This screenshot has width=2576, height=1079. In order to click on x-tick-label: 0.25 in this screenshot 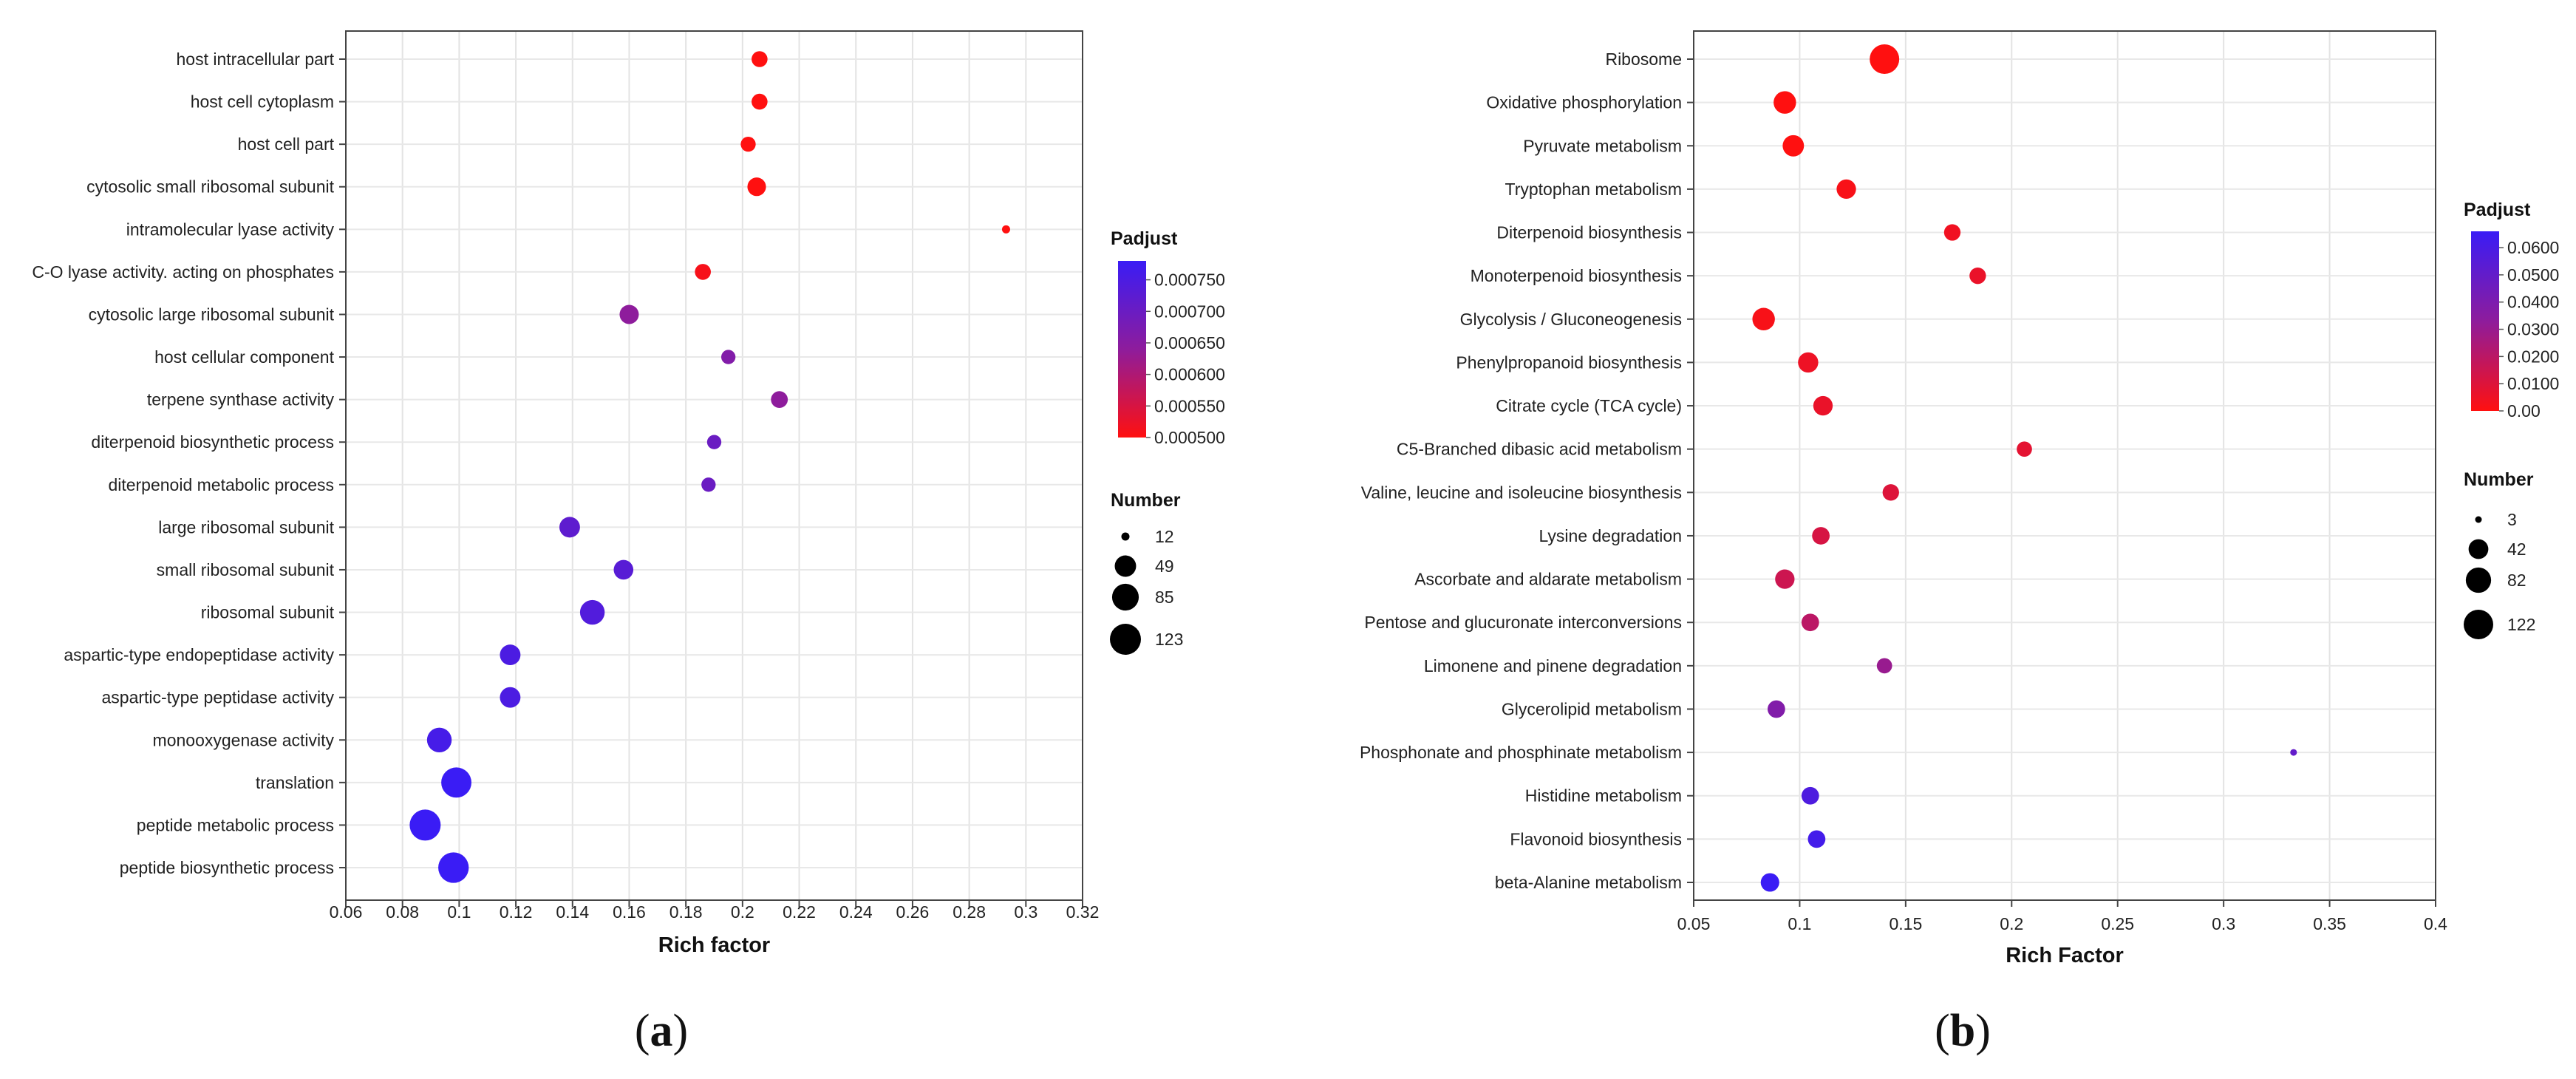, I will do `click(2117, 923)`.